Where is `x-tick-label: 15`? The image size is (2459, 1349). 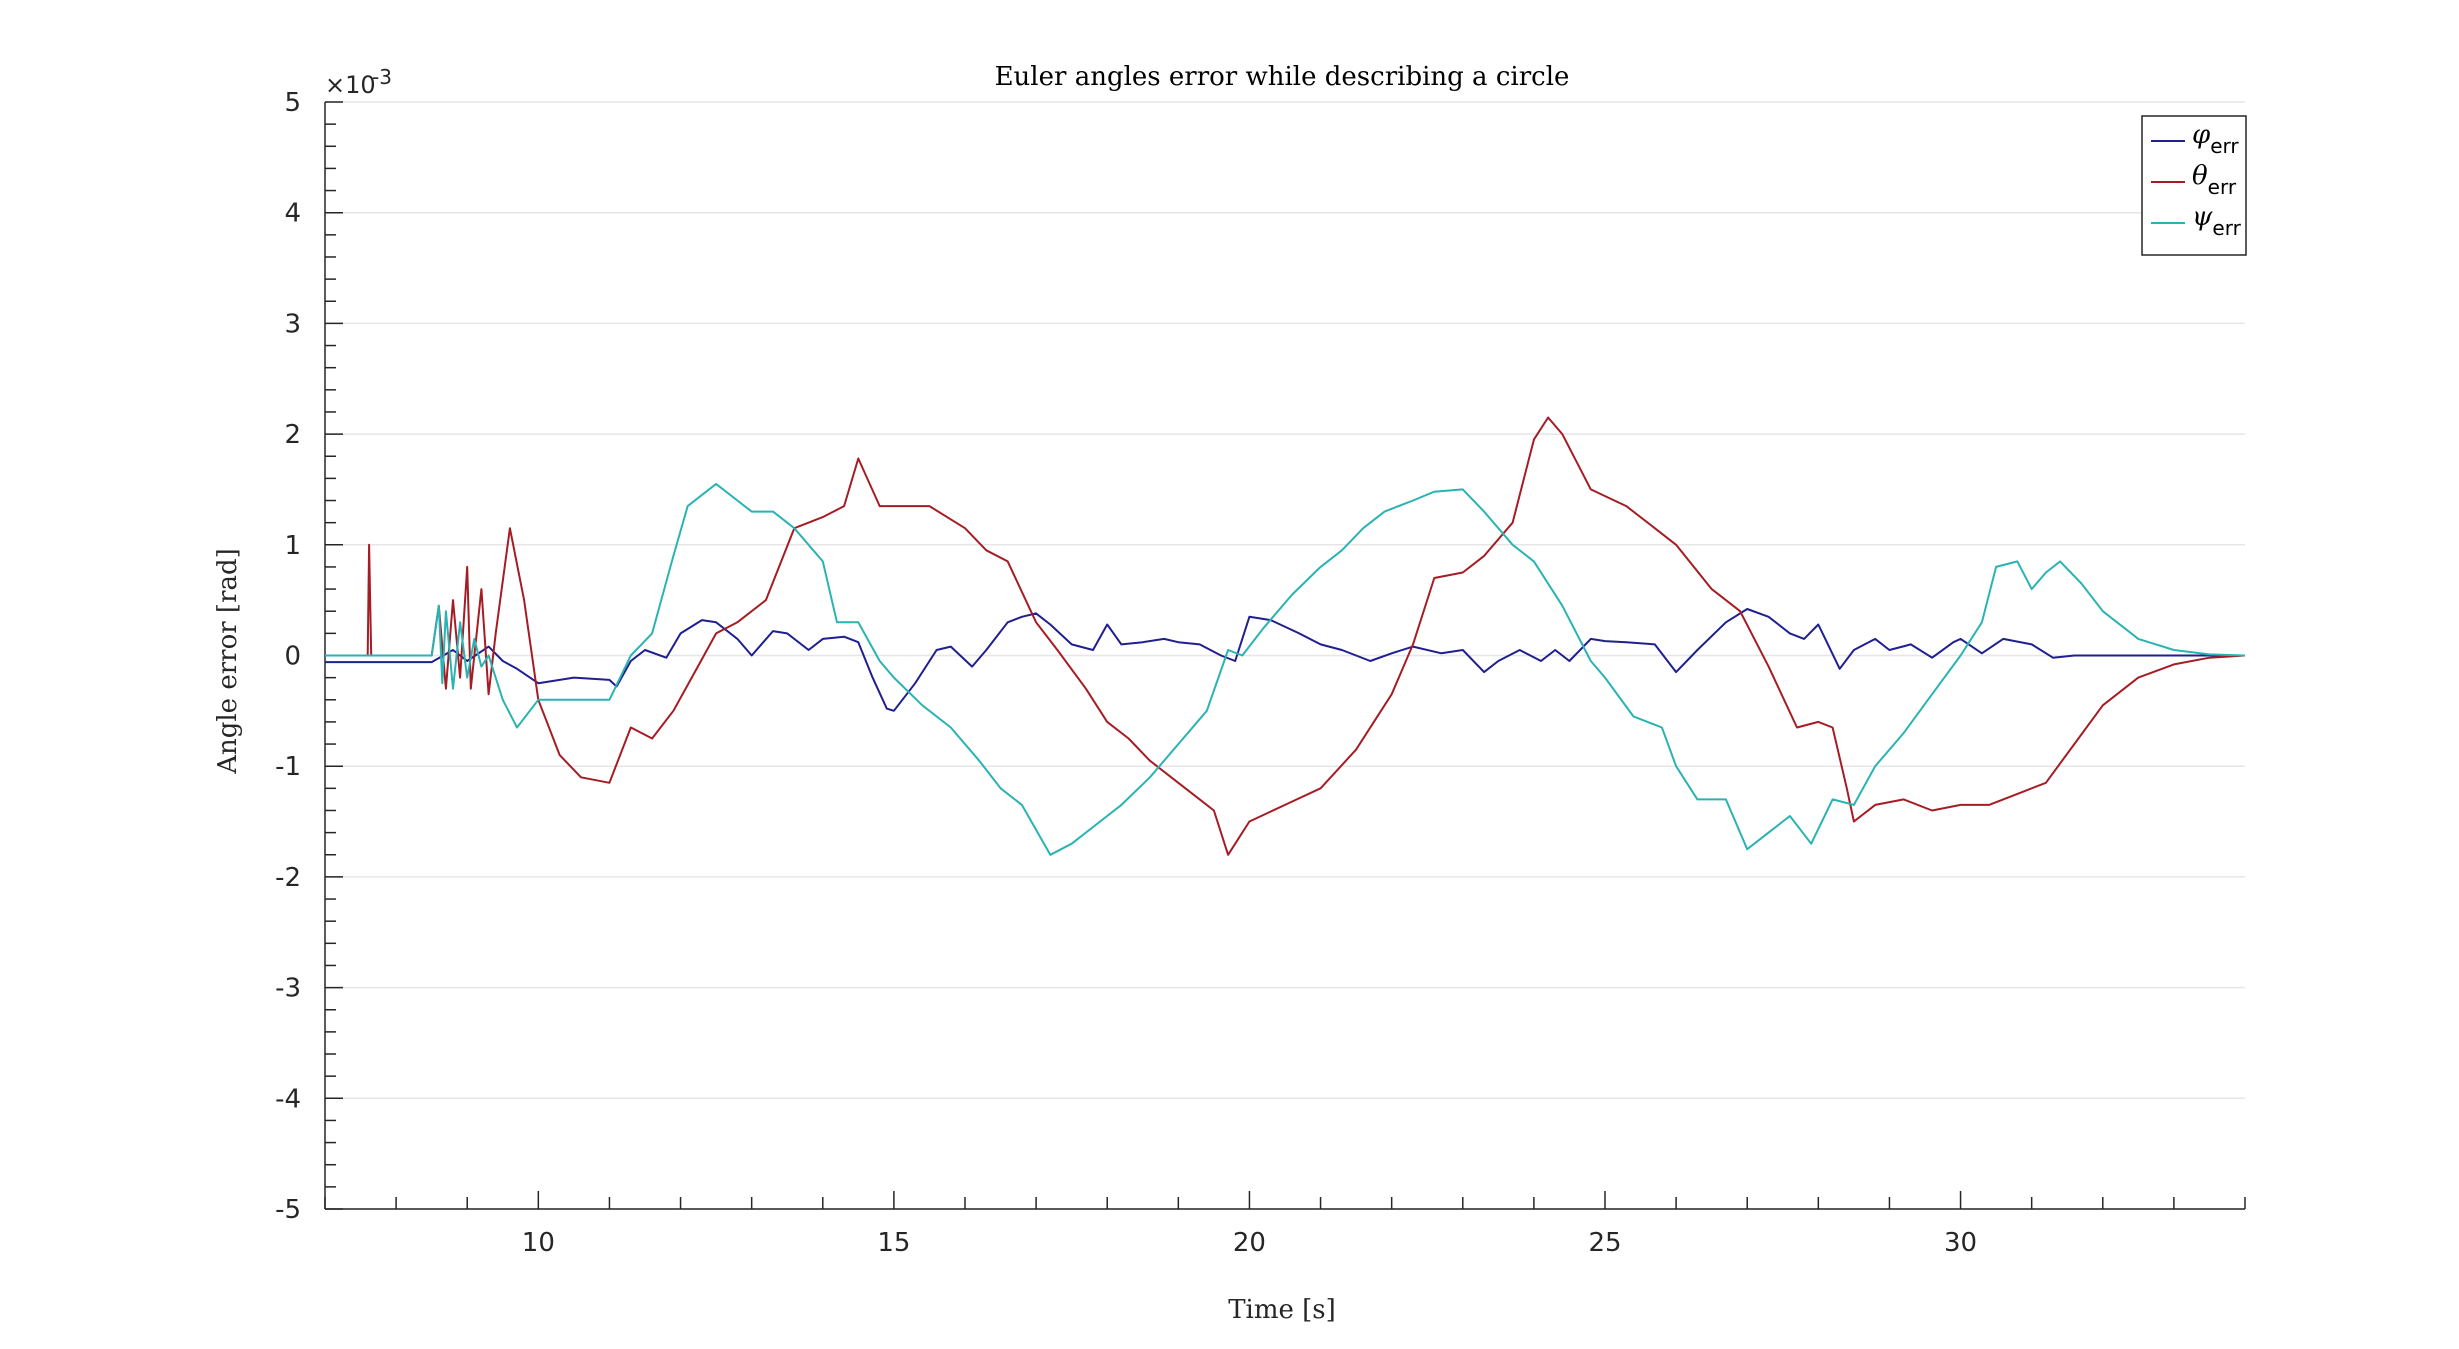 x-tick-label: 15 is located at coordinates (893, 1243).